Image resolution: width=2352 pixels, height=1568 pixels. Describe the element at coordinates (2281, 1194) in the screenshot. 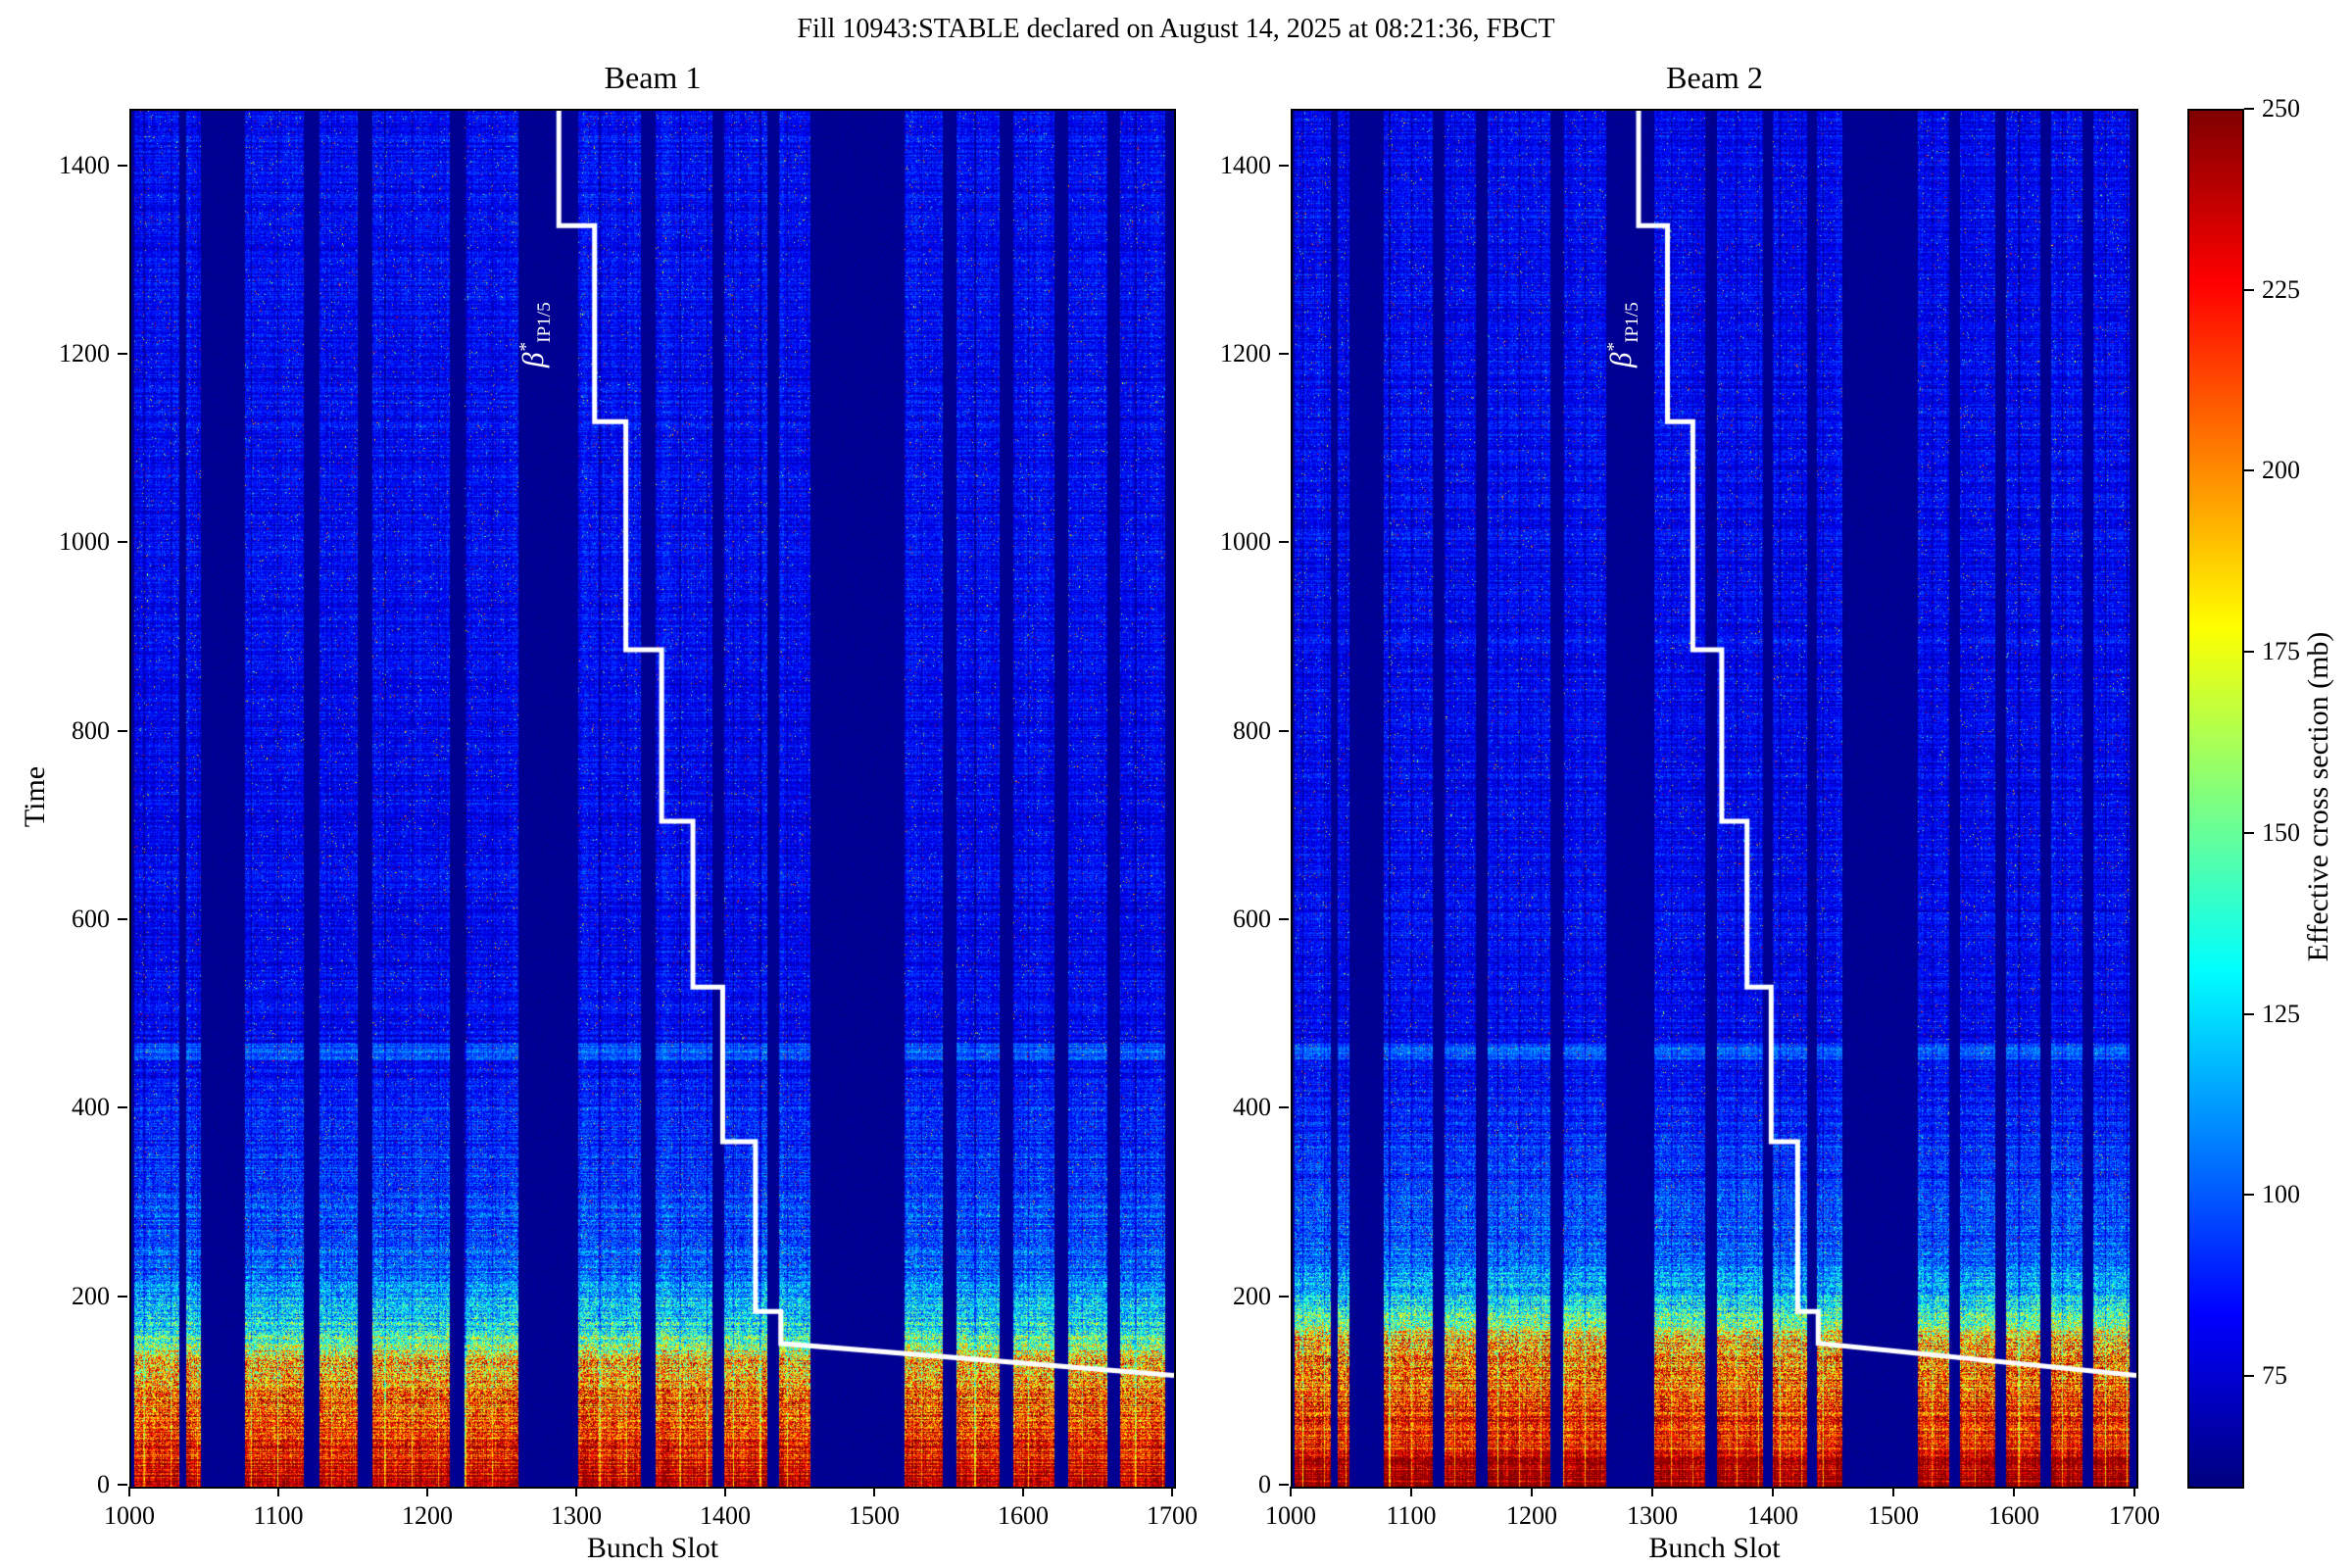

I see `colorbar-tick-label: 100` at that location.